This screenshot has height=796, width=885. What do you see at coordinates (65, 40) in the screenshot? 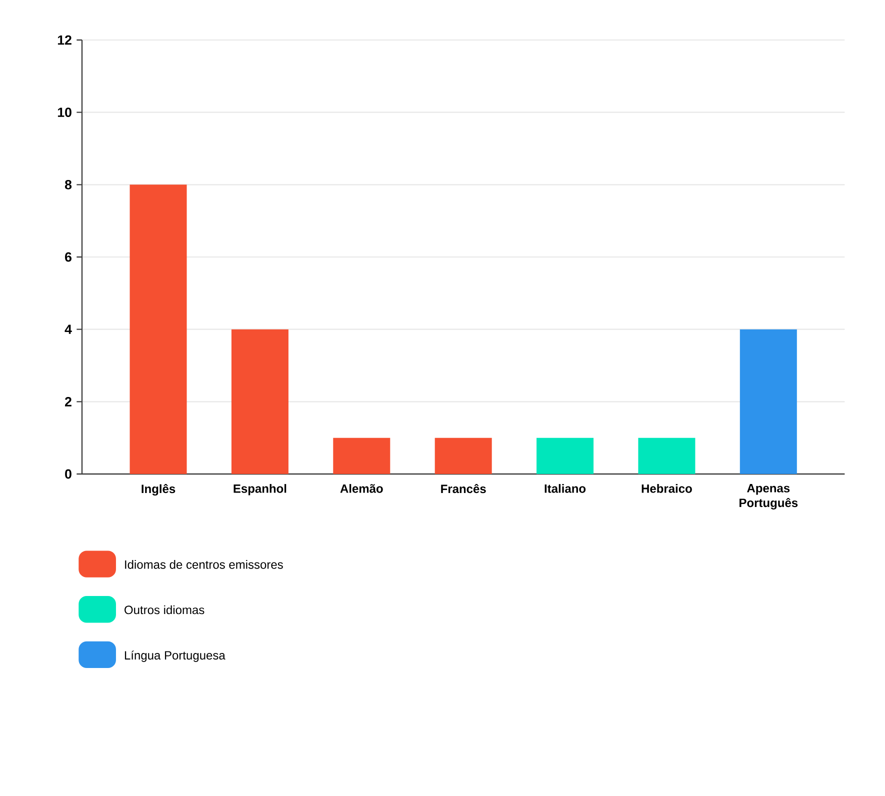
I see `y-tick-label: 12` at bounding box center [65, 40].